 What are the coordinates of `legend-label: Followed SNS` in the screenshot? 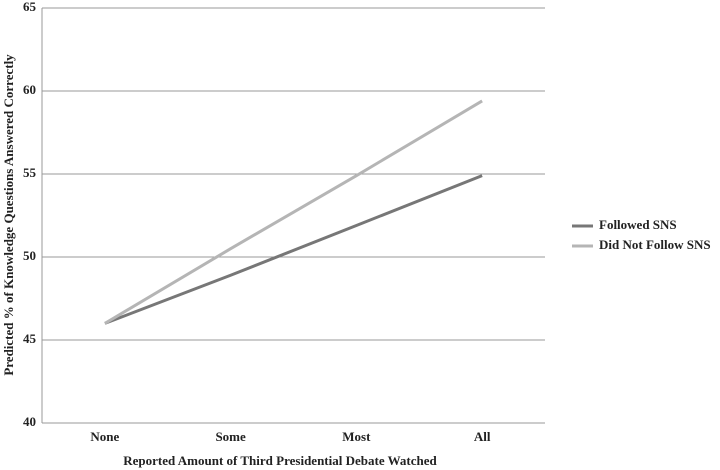 It's located at (638, 224).